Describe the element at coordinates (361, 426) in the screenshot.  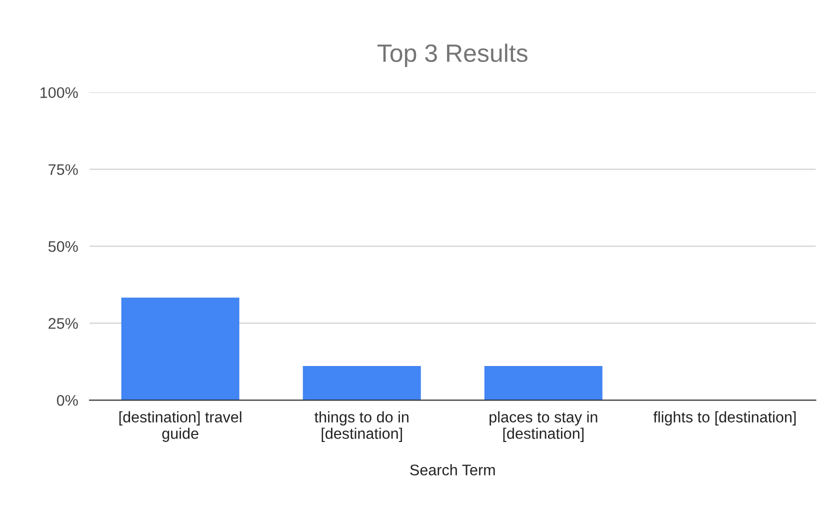
I see `x-tick-label: things to do in [destination]` at that location.